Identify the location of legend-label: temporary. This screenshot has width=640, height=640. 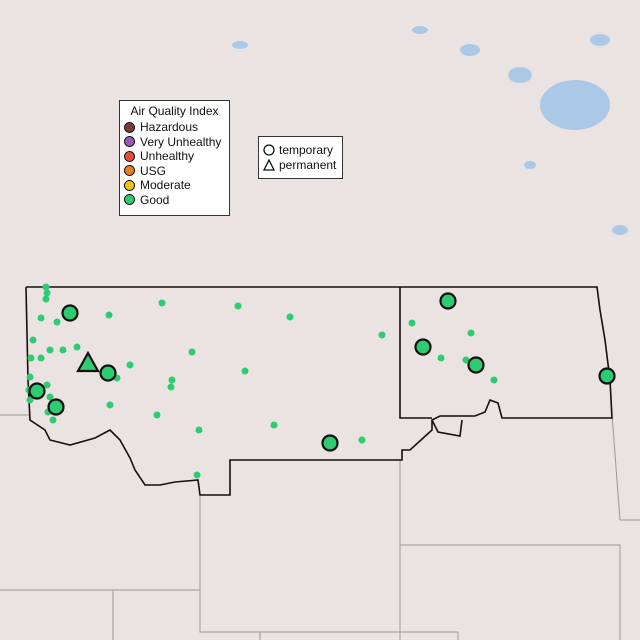
(306, 150).